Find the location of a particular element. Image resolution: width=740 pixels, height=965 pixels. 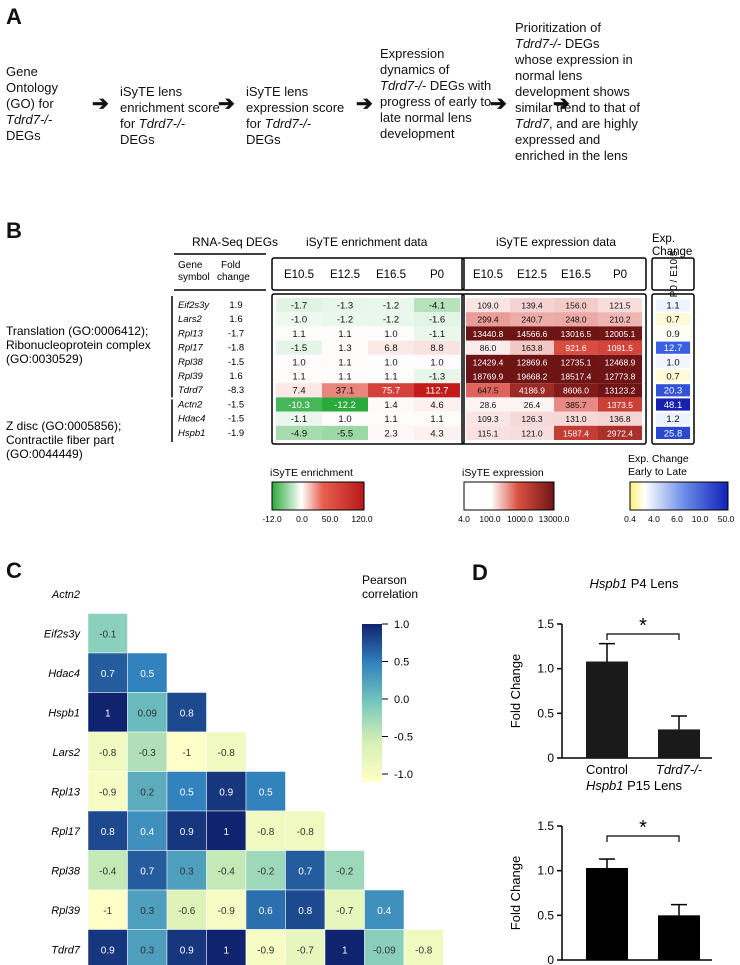

gene-symbol: Rpl17 is located at coordinates (191, 348).